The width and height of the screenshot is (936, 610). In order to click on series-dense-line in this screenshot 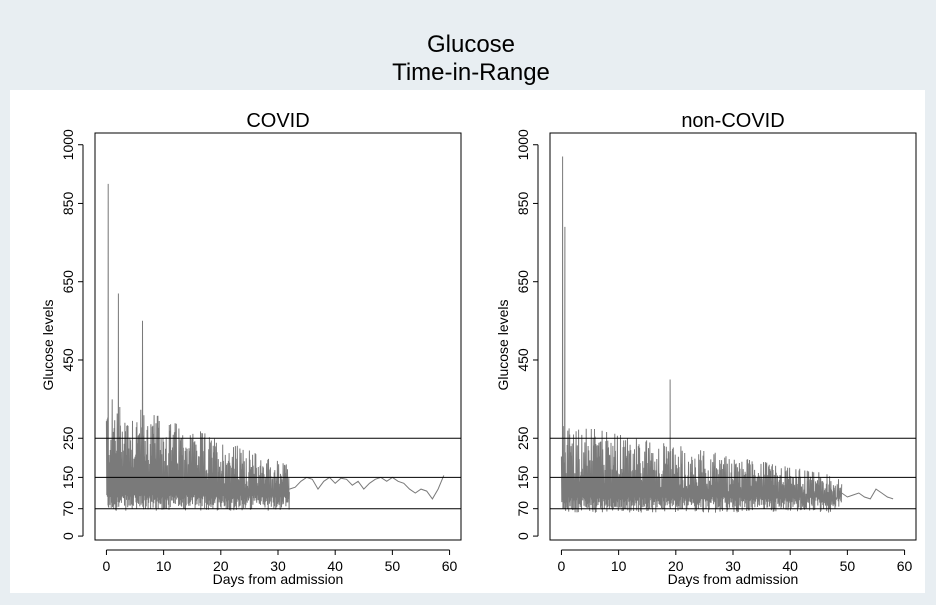, I will do `click(197, 347)`.